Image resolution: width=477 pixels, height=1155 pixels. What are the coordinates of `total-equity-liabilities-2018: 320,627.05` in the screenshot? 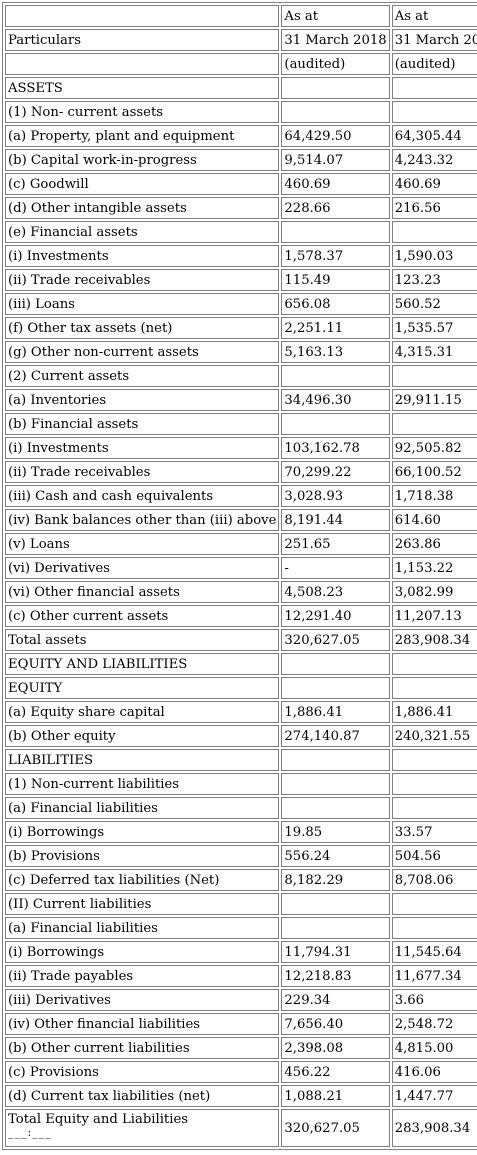 It's located at (335, 1128).